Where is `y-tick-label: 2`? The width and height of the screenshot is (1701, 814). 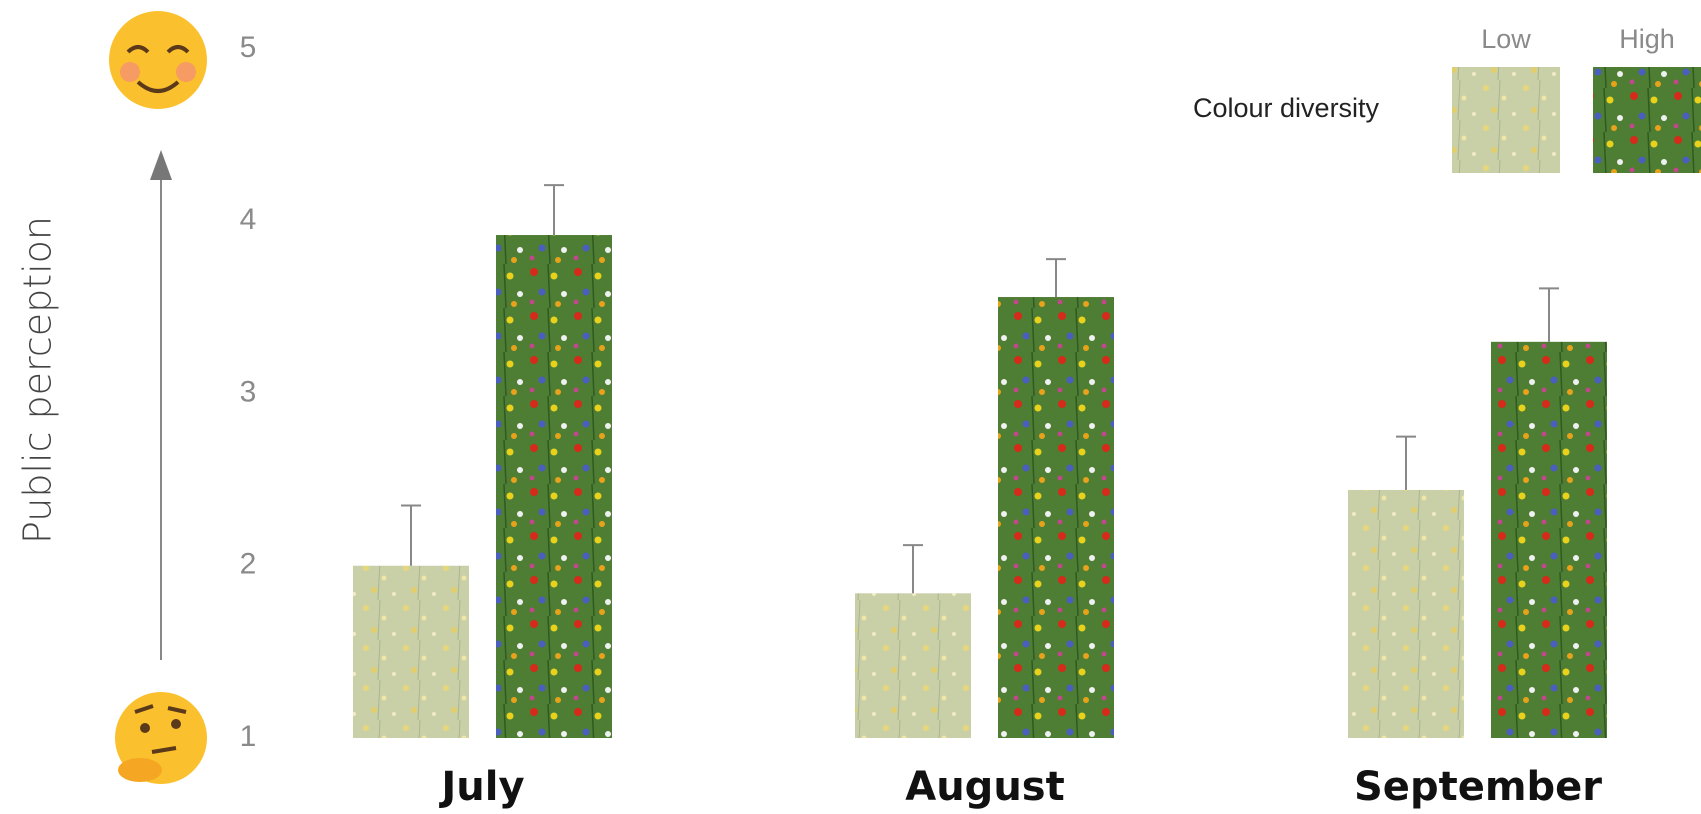 y-tick-label: 2 is located at coordinates (248, 564).